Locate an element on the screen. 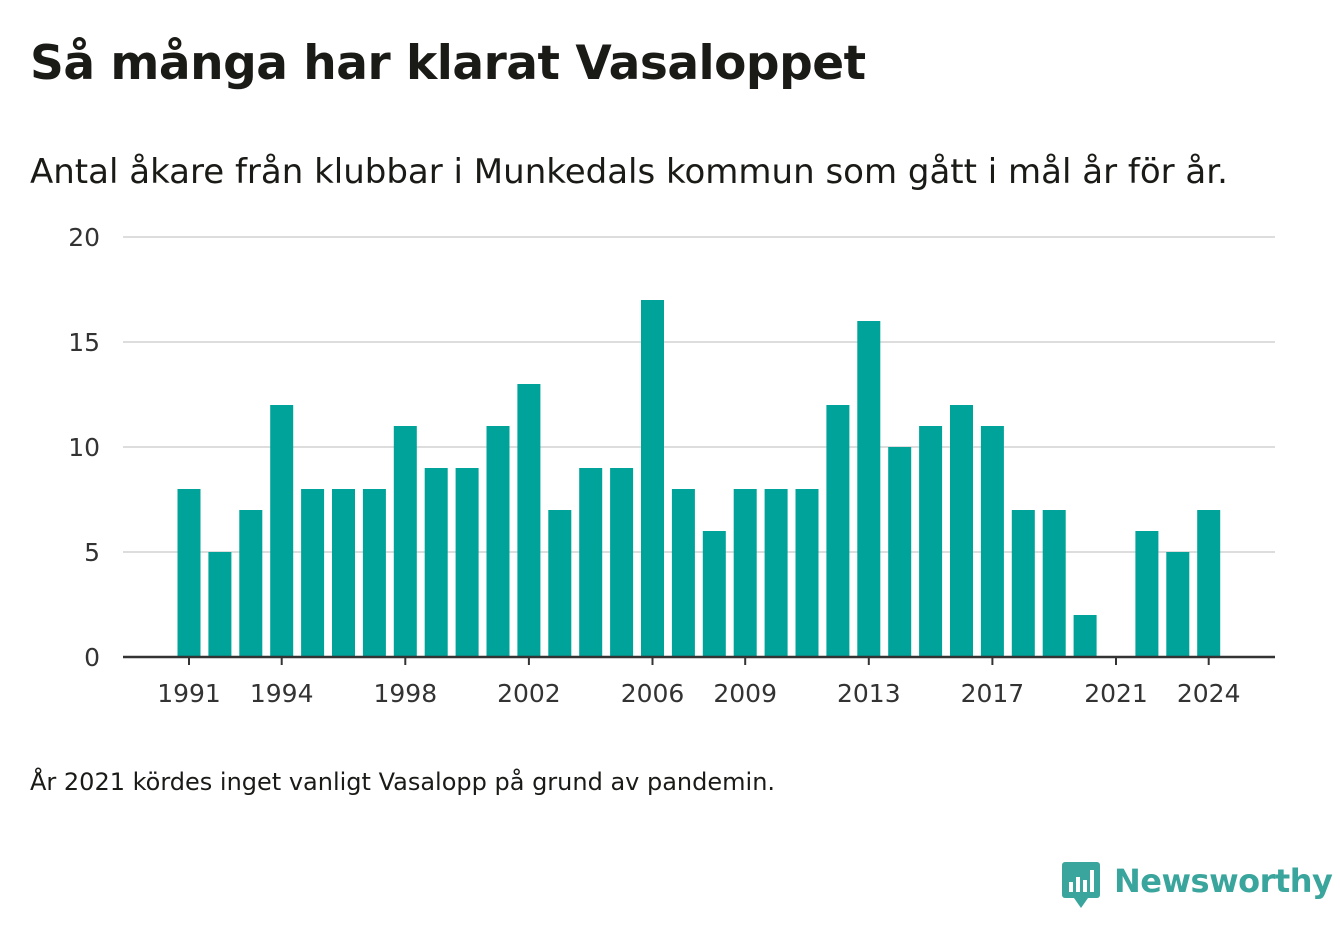  bar-2023 is located at coordinates (1178, 604).